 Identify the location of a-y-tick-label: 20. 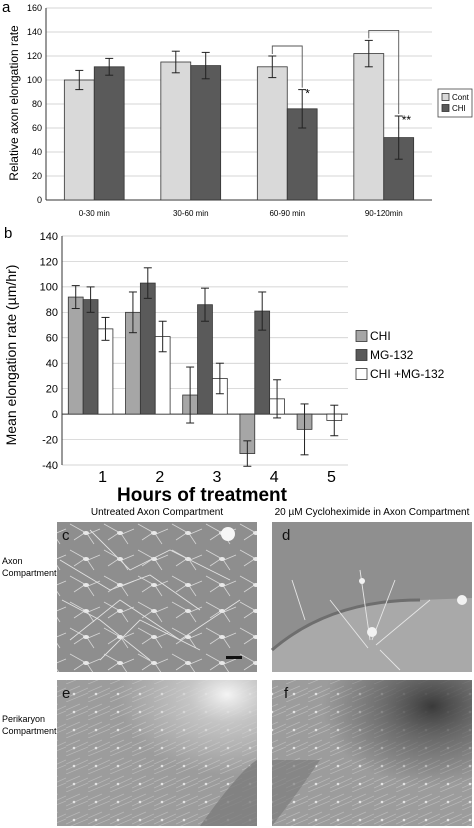
(37, 176).